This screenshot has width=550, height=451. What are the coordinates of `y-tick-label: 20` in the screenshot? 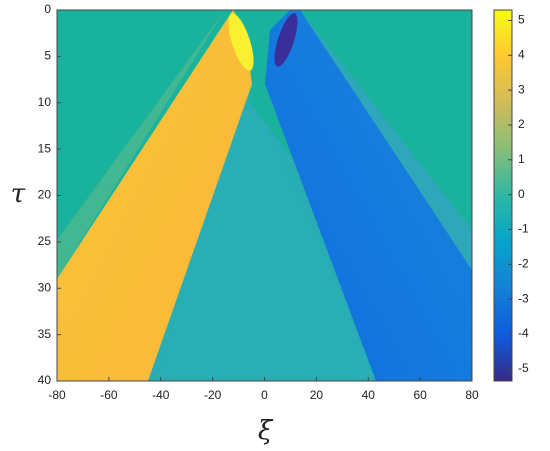 It's located at (45, 195).